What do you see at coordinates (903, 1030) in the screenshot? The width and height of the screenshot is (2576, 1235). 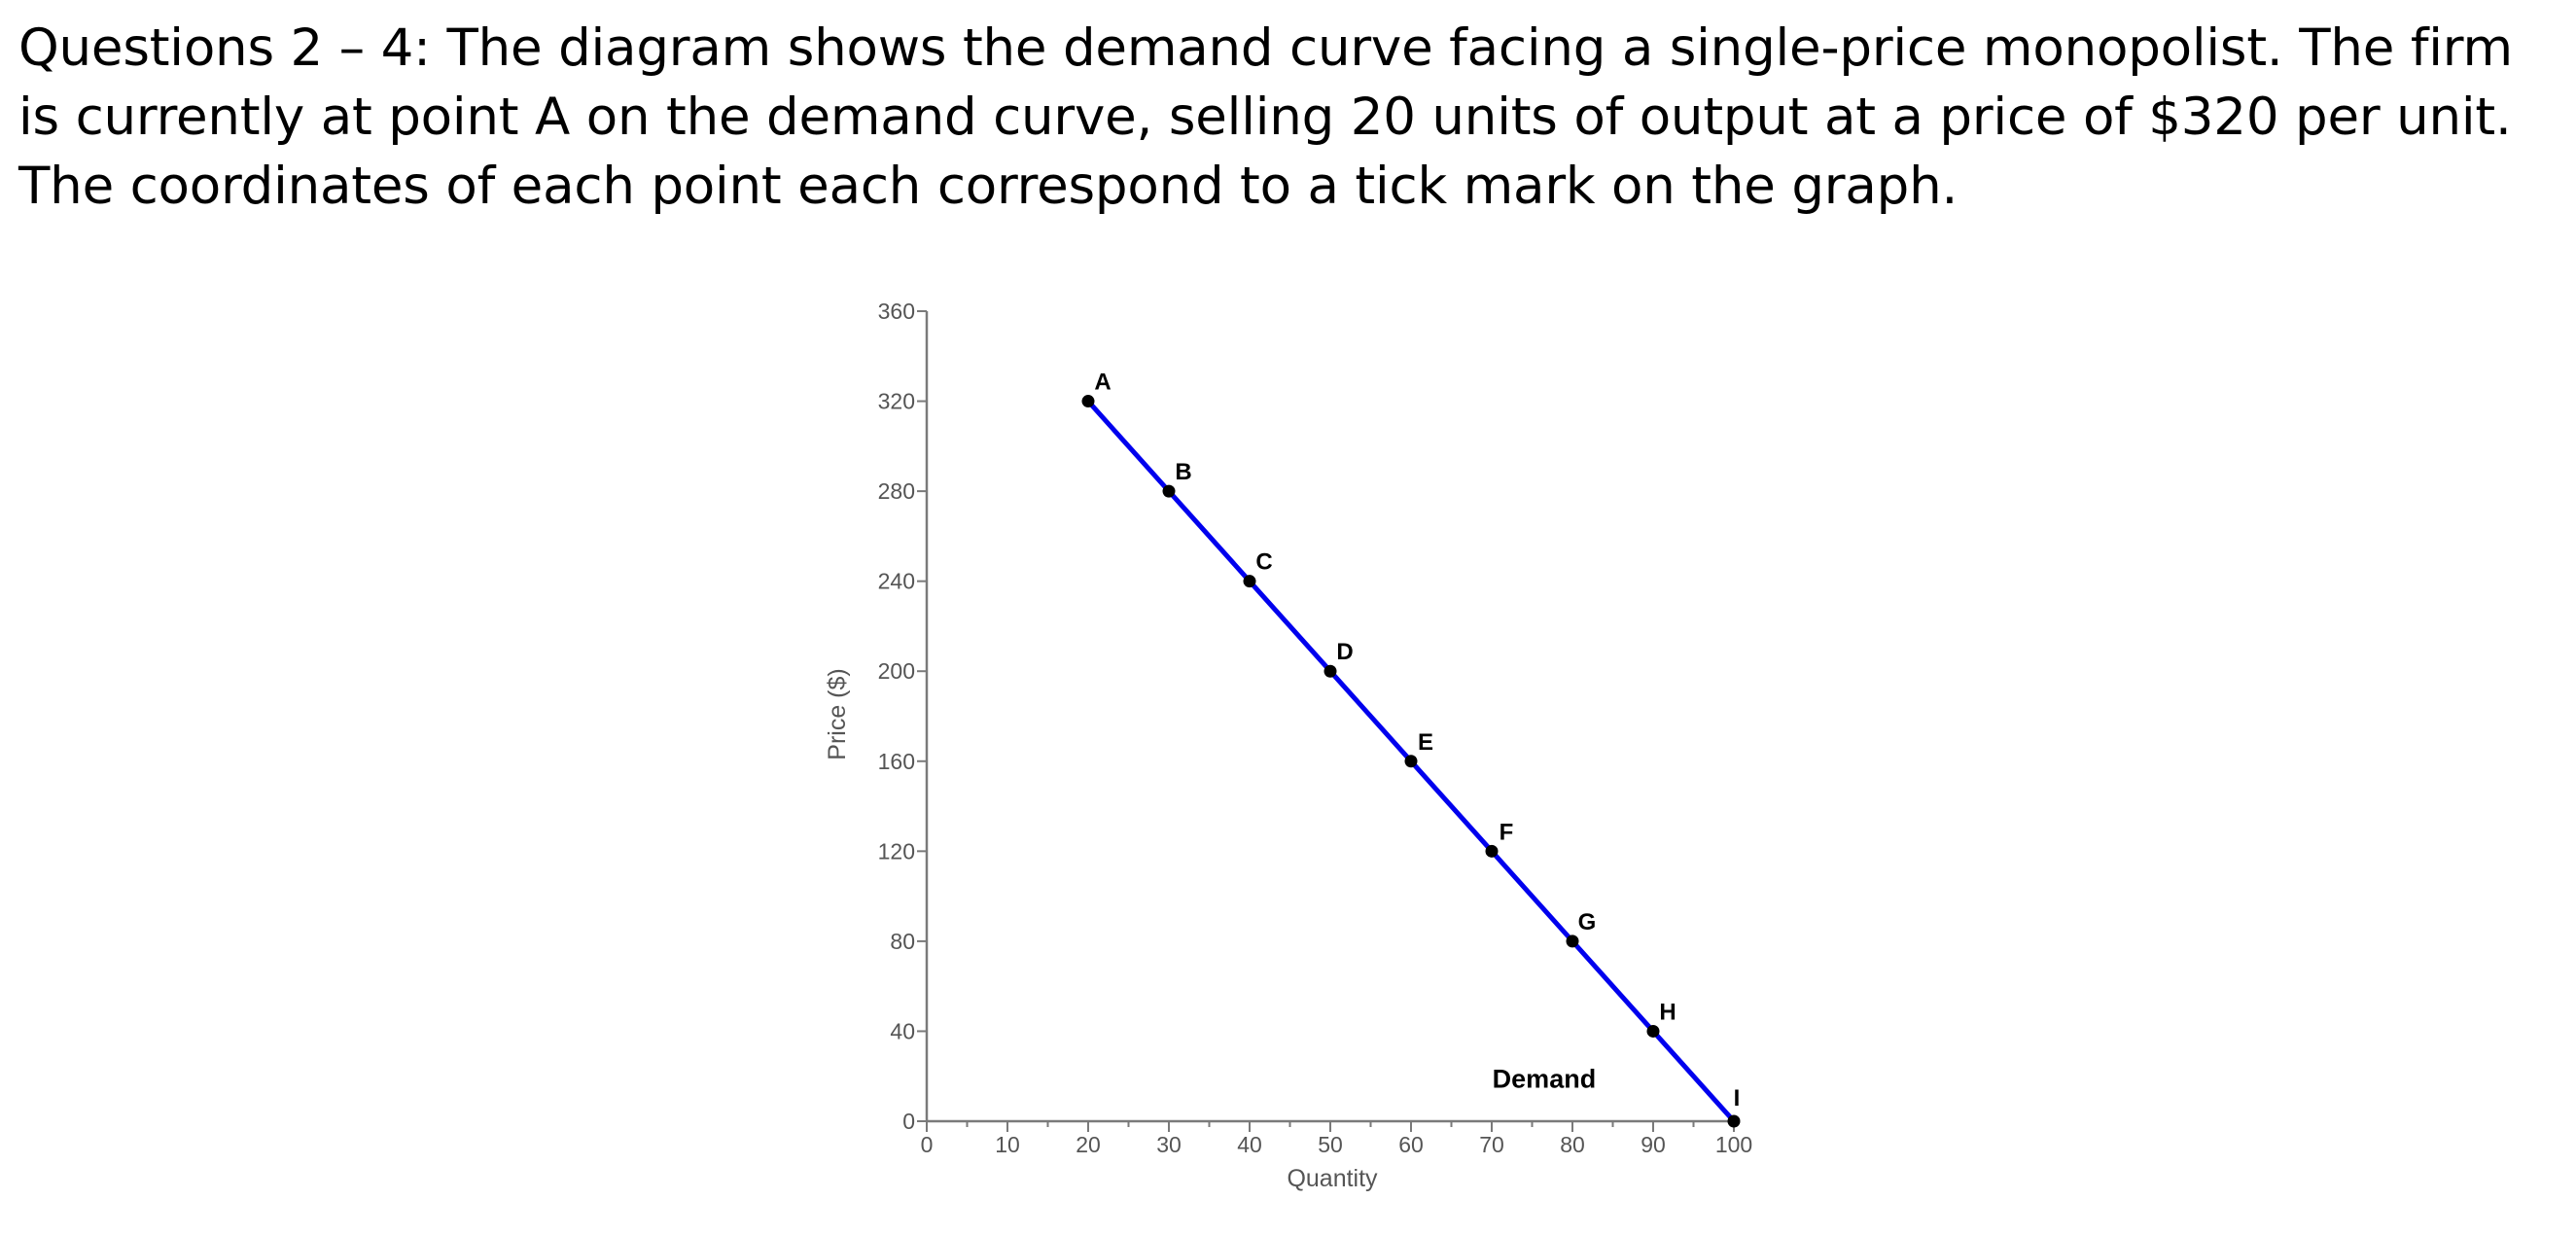 I see `y-tick-label: 40` at bounding box center [903, 1030].